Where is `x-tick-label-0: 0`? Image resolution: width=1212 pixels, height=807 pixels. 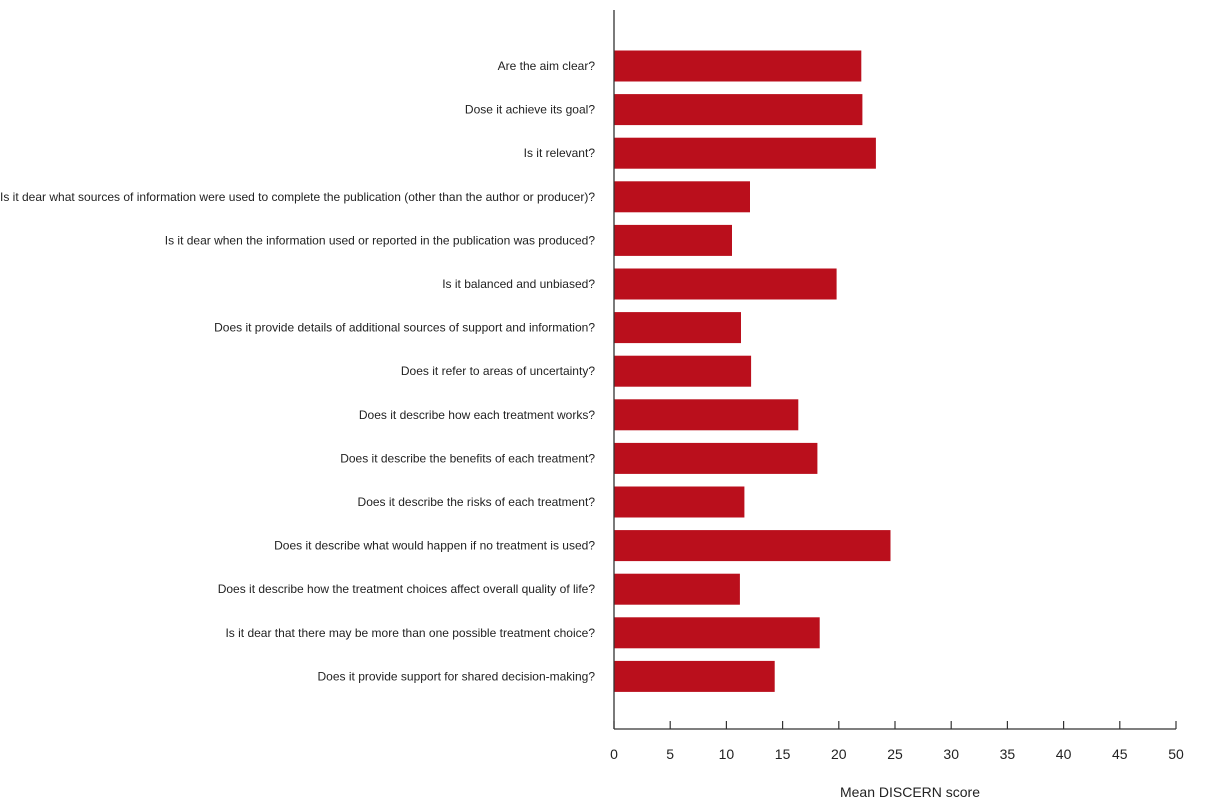
x-tick-label-0: 0 is located at coordinates (614, 754).